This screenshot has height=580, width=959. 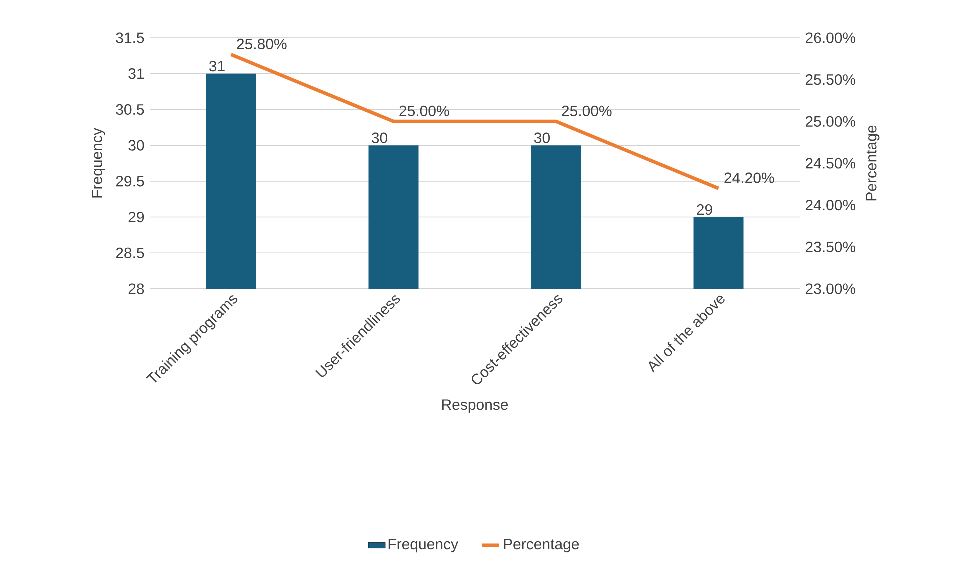 What do you see at coordinates (542, 546) in the screenshot?
I see `legend-label: Percentage` at bounding box center [542, 546].